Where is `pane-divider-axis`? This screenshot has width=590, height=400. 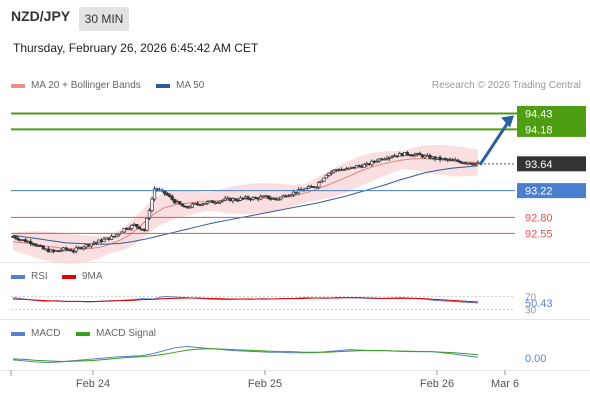 pane-divider-axis is located at coordinates (295, 370).